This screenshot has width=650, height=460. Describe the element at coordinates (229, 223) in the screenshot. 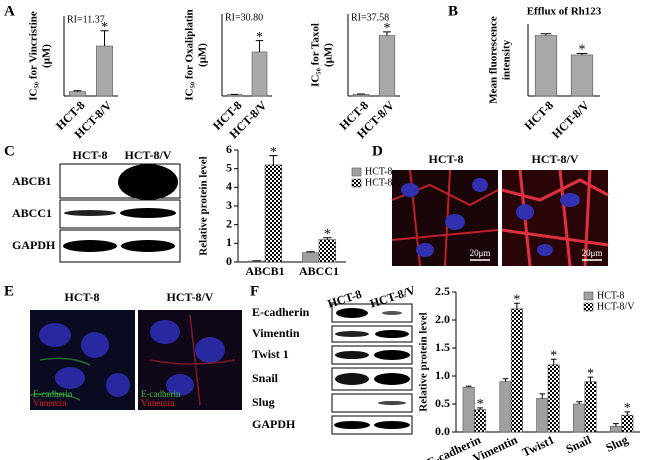

I see `y-tick-label: 2` at that location.